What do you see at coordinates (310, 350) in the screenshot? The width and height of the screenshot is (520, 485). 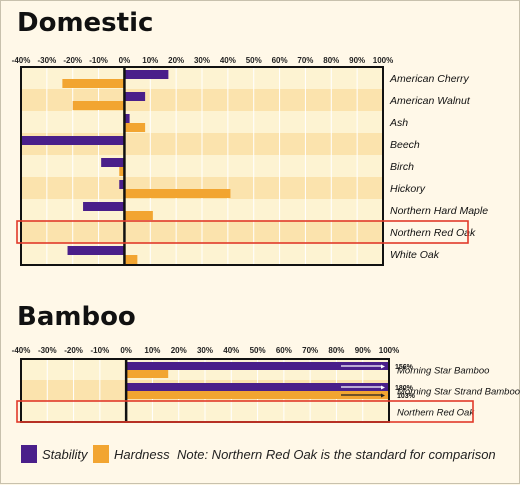 I see `chart2-x-tick-label: 70%` at bounding box center [310, 350].